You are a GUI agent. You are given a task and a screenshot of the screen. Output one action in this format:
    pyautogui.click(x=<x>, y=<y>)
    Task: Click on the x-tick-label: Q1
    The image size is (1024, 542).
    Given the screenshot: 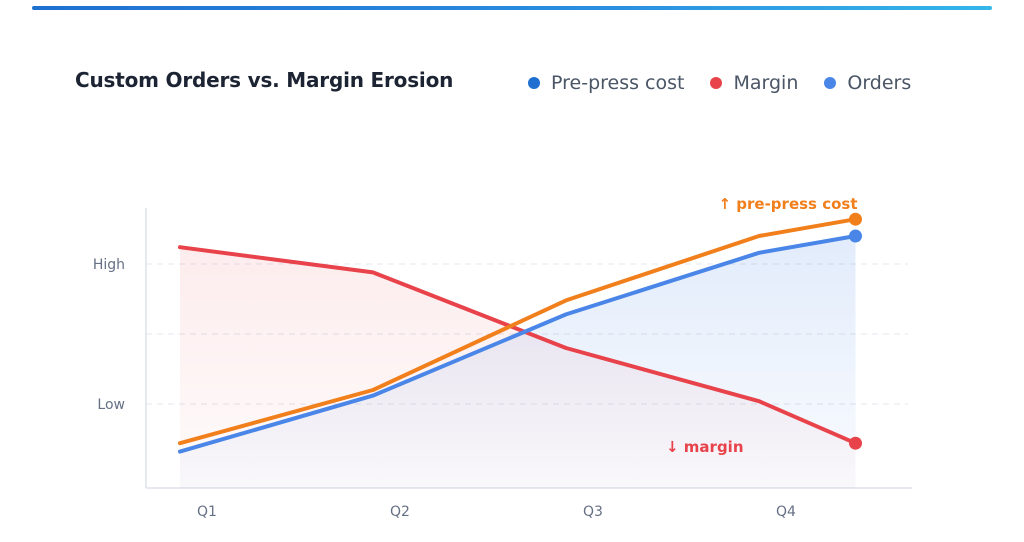 What is the action you would take?
    pyautogui.click(x=207, y=512)
    